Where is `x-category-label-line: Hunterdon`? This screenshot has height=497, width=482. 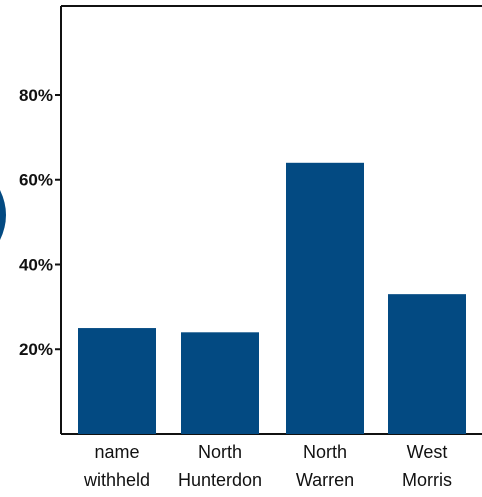 x-category-label-line: Hunterdon is located at coordinates (220, 480).